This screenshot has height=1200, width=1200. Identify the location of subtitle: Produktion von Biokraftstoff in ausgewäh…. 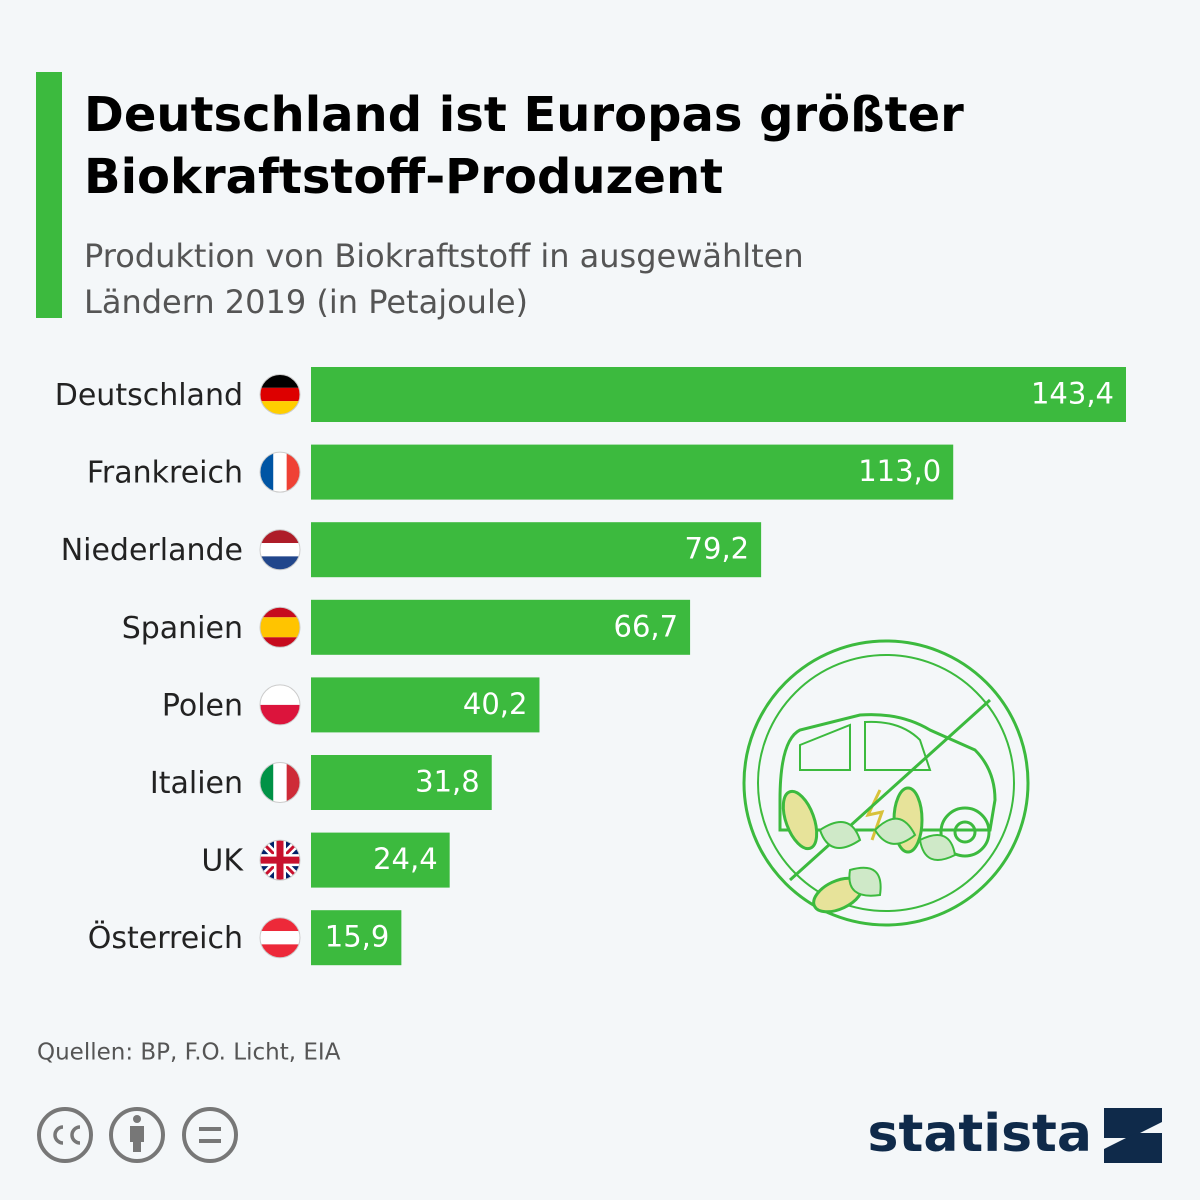
(444, 256).